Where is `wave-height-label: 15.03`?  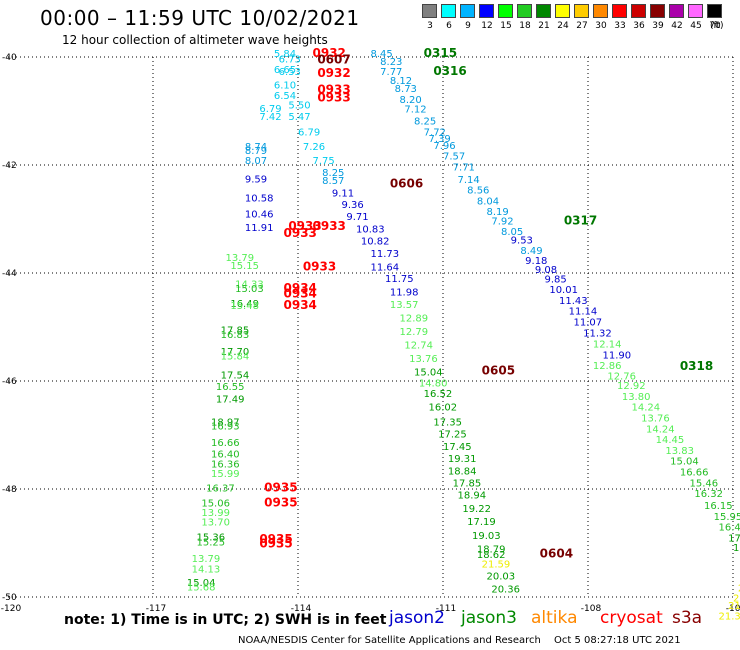 wave-height-label: 15.03 is located at coordinates (249, 289).